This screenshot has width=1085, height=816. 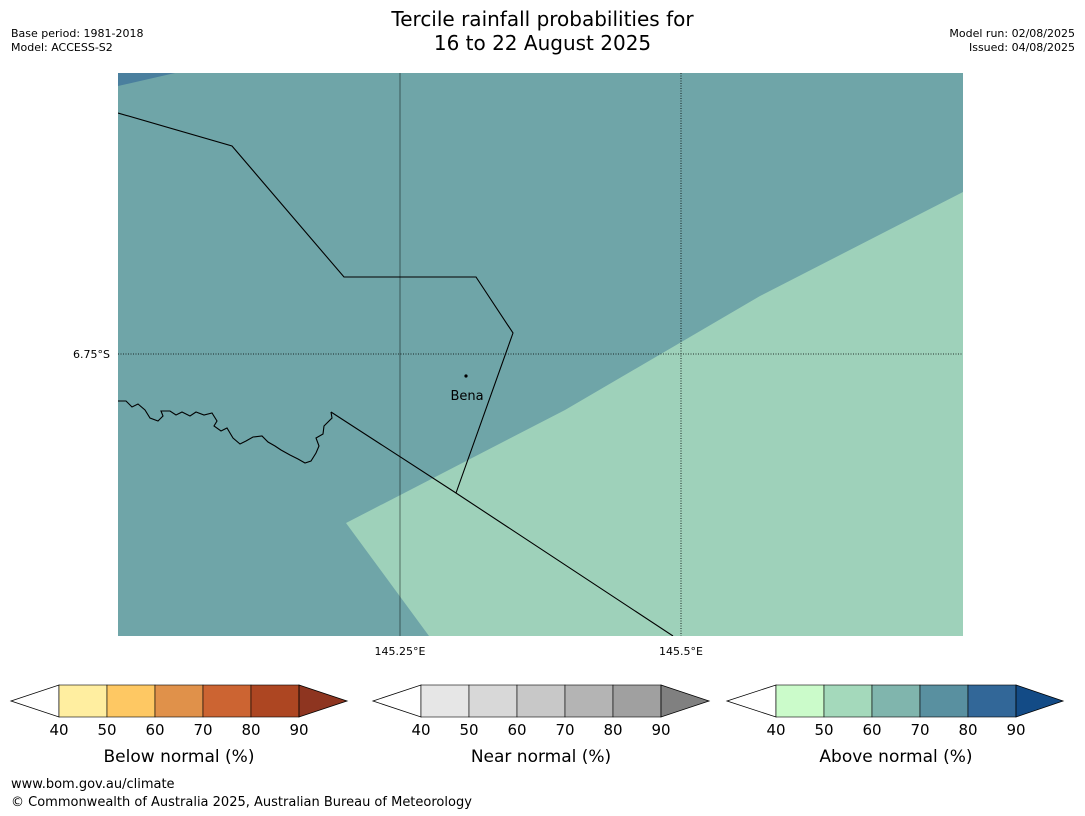 I want to click on model-text: Model: ACCESS-S2, so click(x=62, y=47).